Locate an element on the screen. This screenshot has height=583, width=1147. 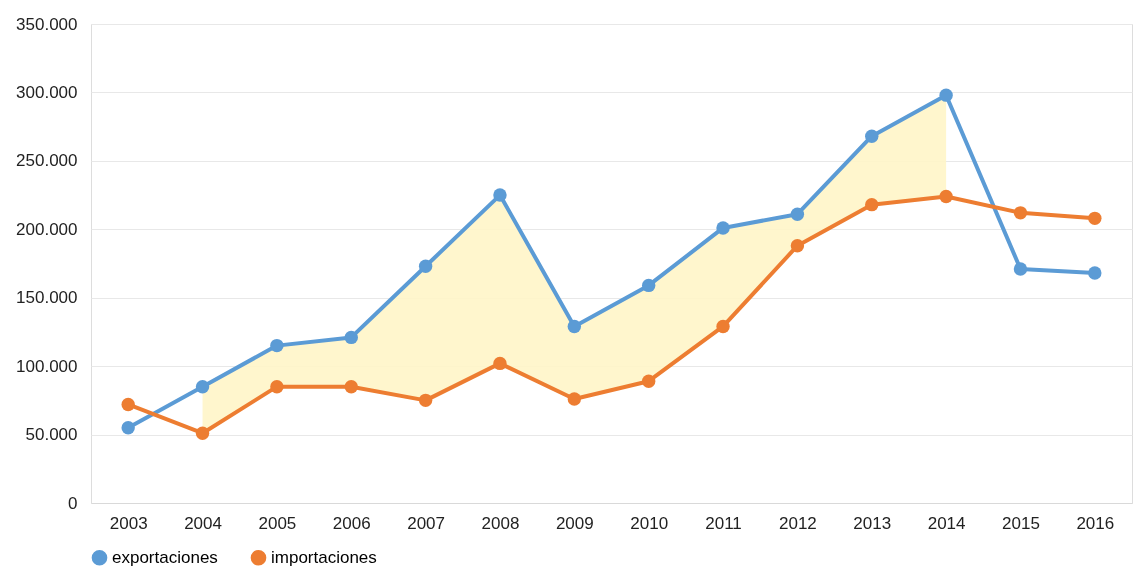
x-tick-label: 2007 is located at coordinates (426, 523).